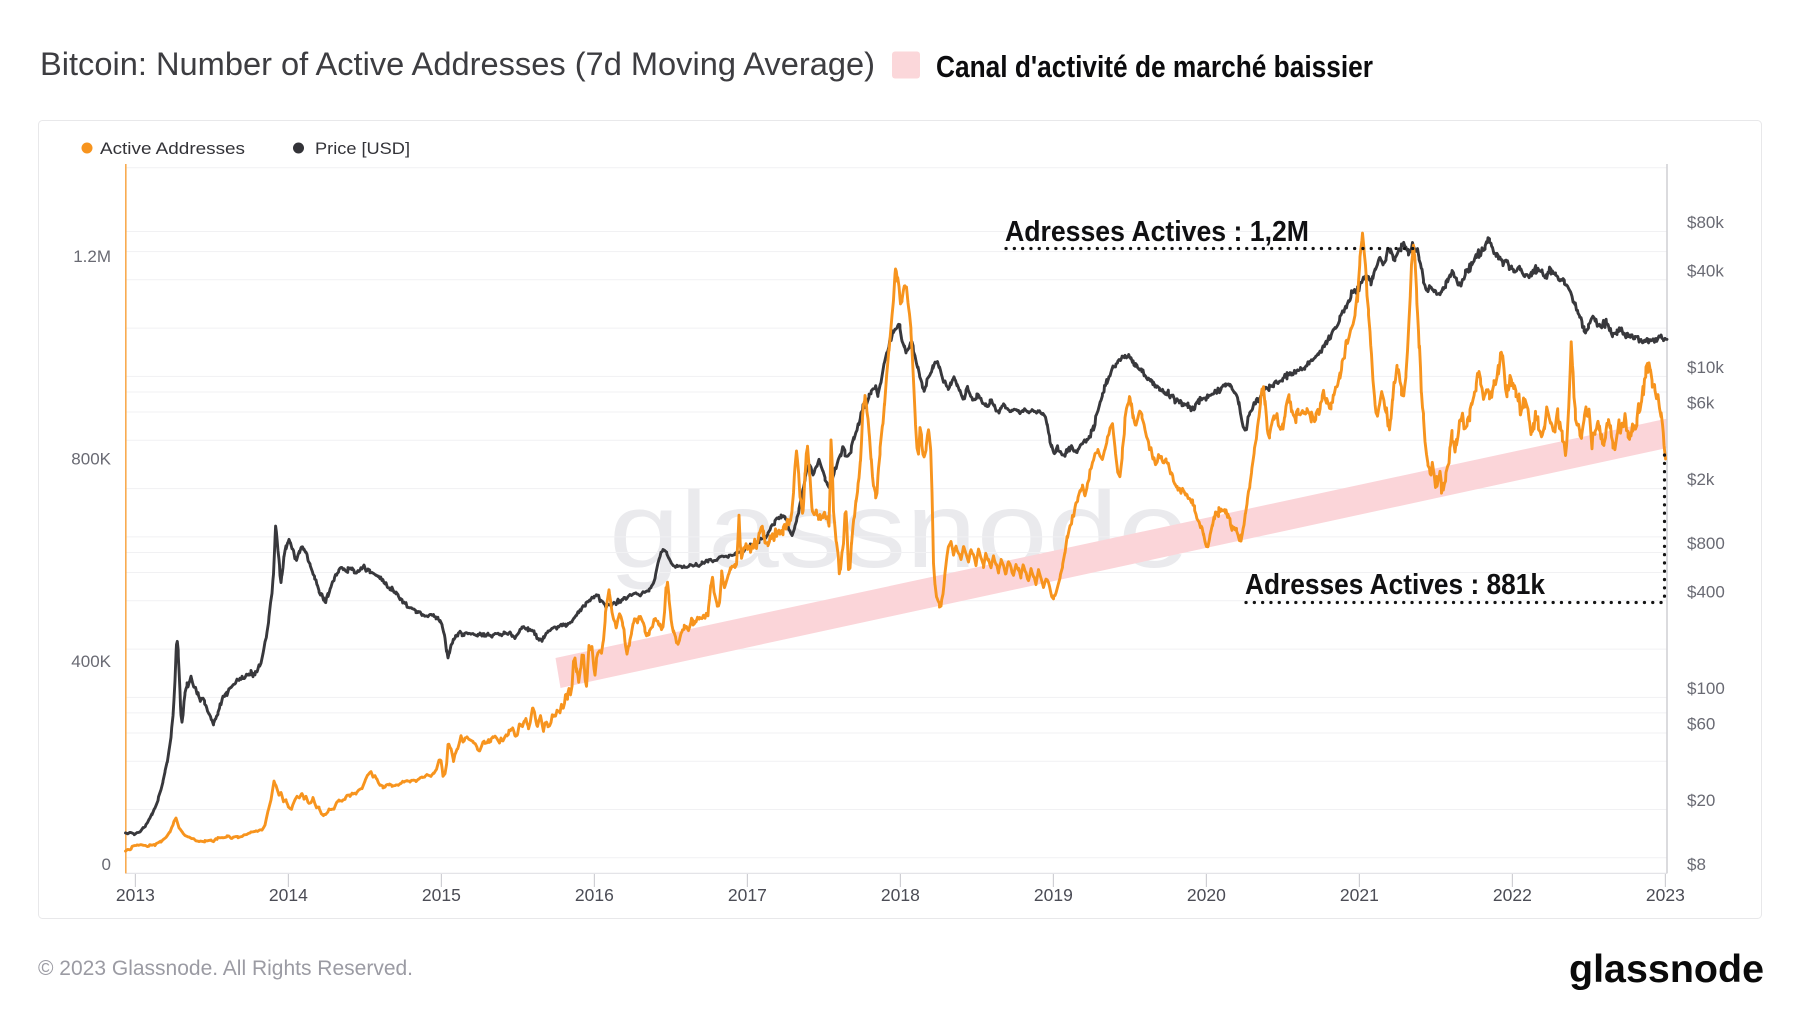 This screenshot has width=1800, height=1013. I want to click on svg-text: 2014, so click(288, 895).